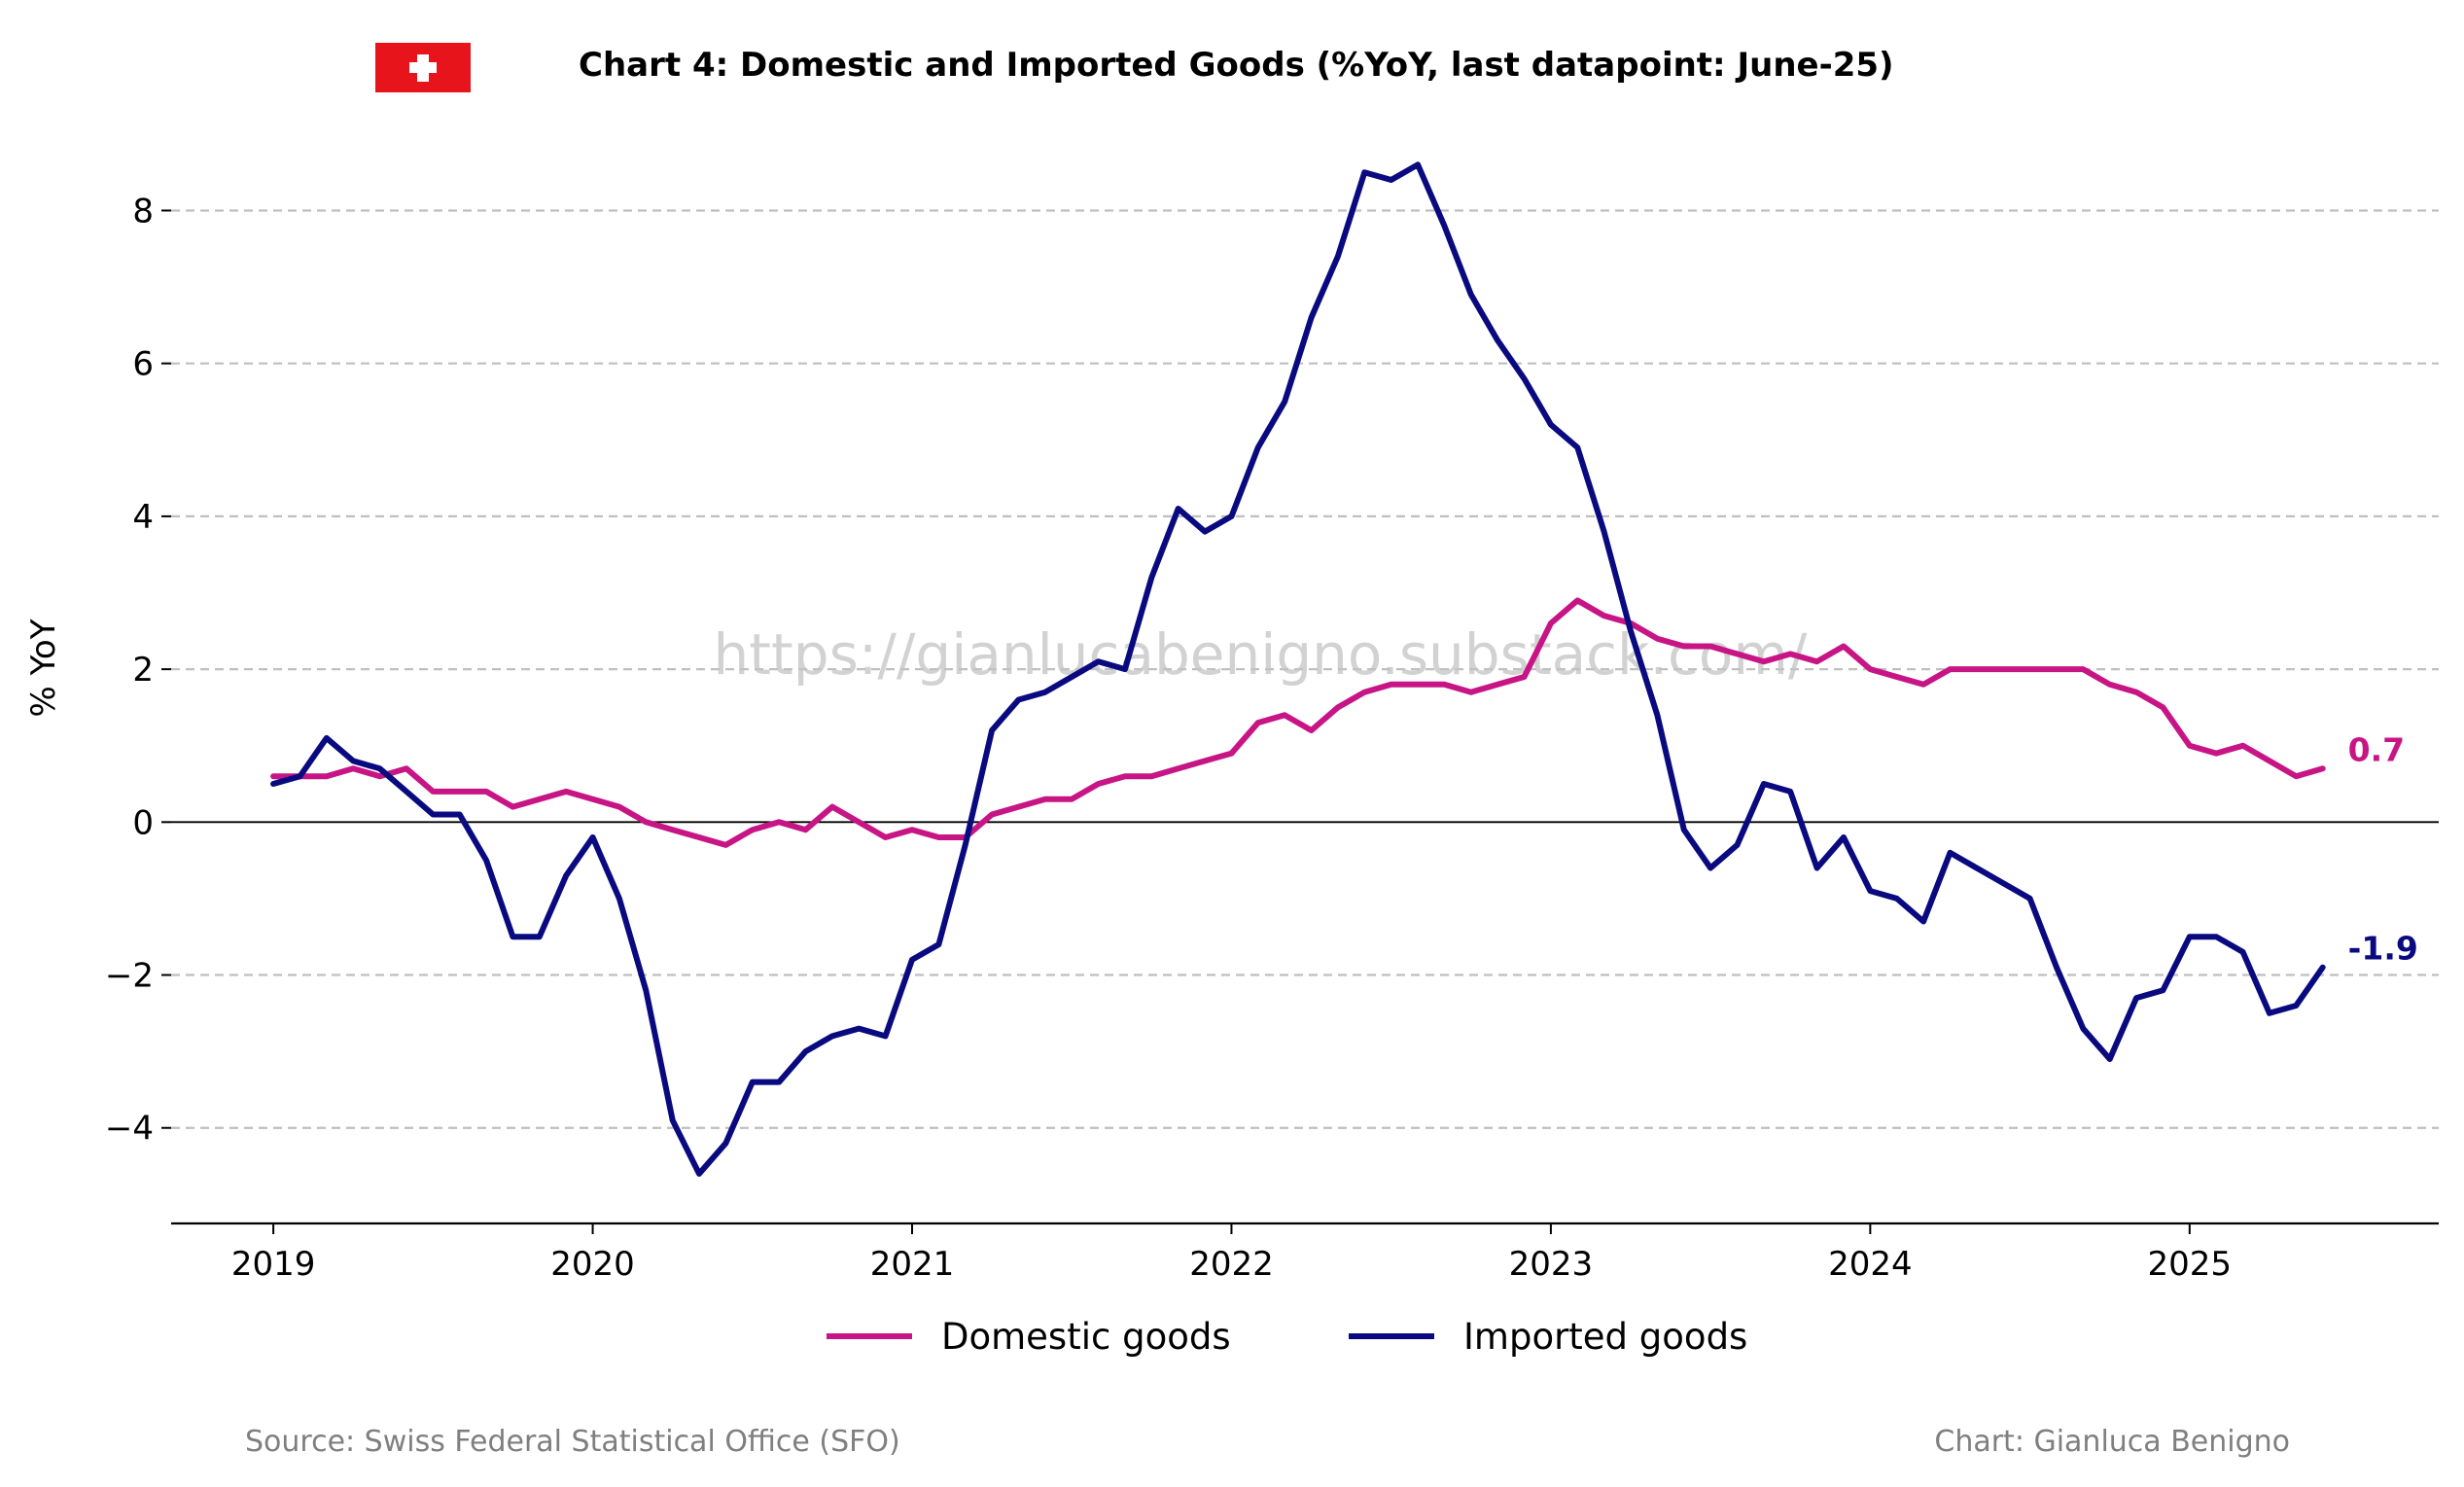  Describe the element at coordinates (1605, 1337) in the screenshot. I see `legend-label: Imported goods` at that location.